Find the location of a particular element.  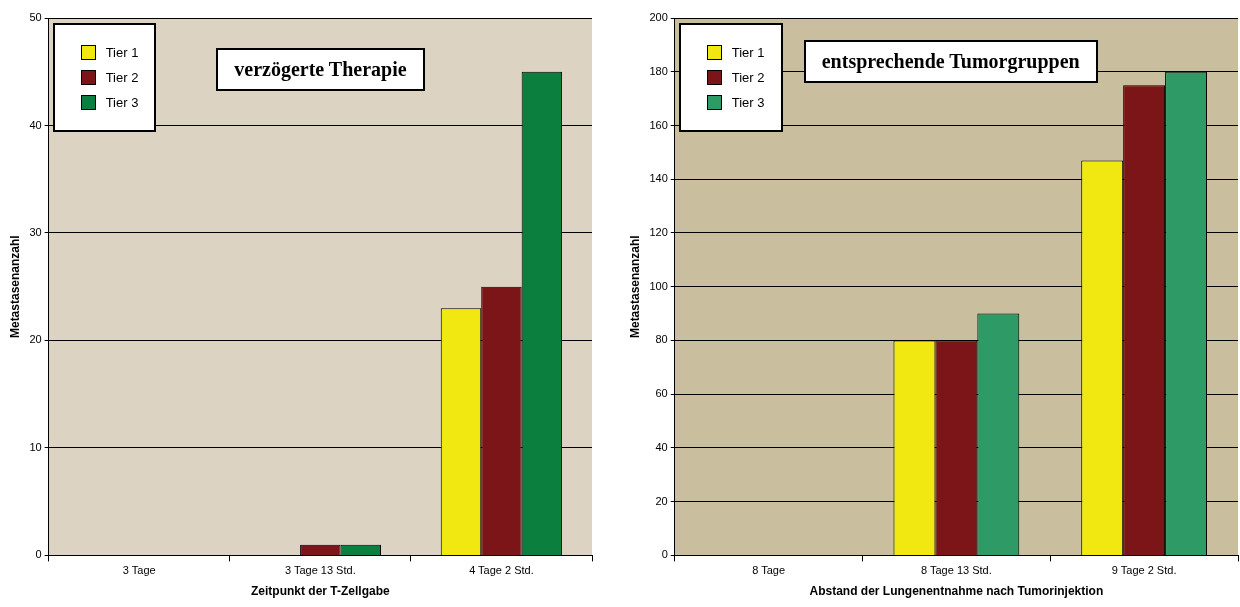

y-tick-label: 80 is located at coordinates (661, 339).